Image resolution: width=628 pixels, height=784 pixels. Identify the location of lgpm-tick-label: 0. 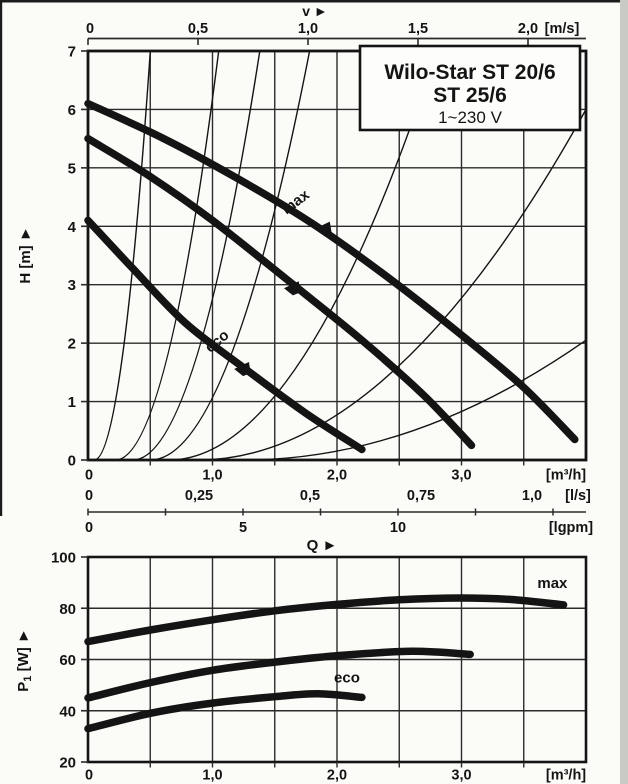
(89, 528).